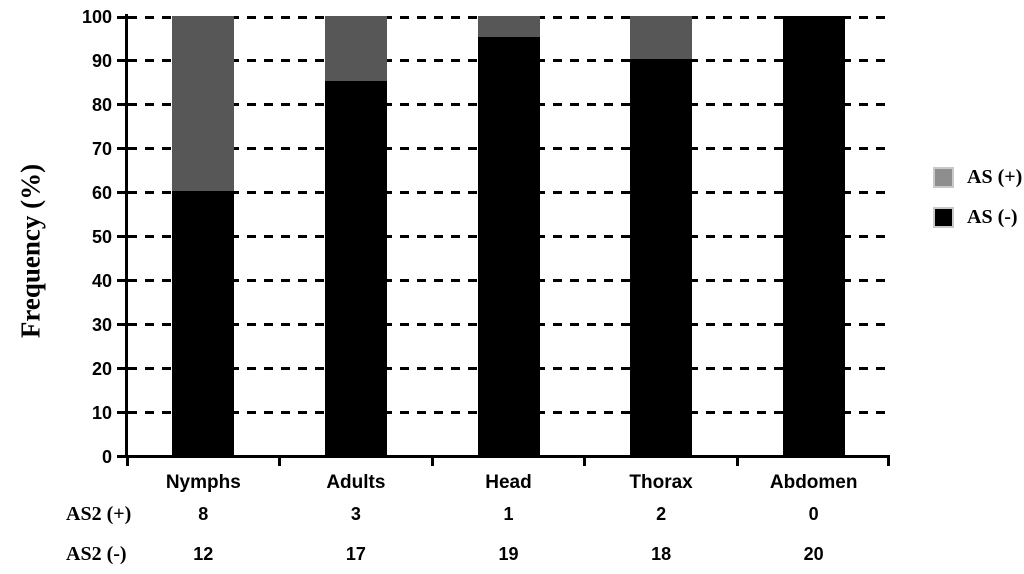 Image resolution: width=1024 pixels, height=574 pixels. What do you see at coordinates (203, 482) in the screenshot?
I see `x-category-label: Nymphs` at bounding box center [203, 482].